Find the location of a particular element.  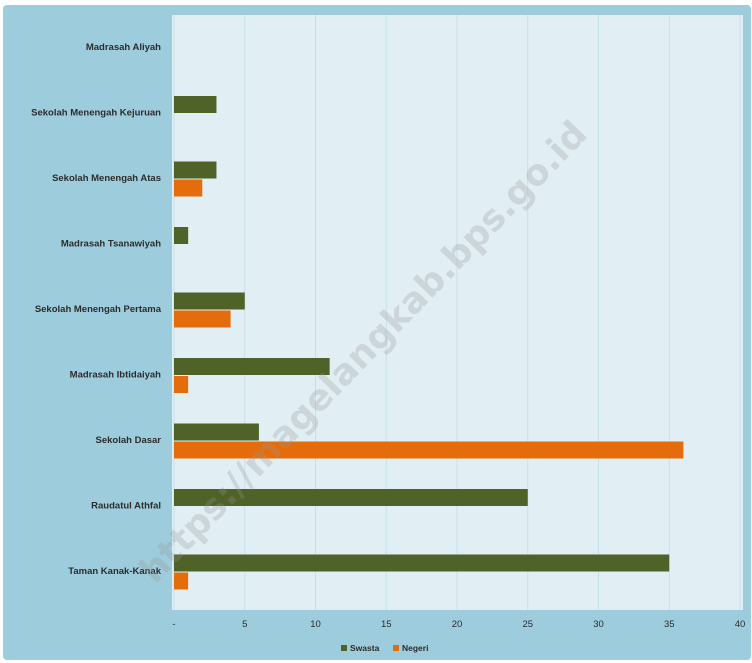

x-tick-labels: - 5 10 15 20 25 30 35 40 is located at coordinates (458, 624).